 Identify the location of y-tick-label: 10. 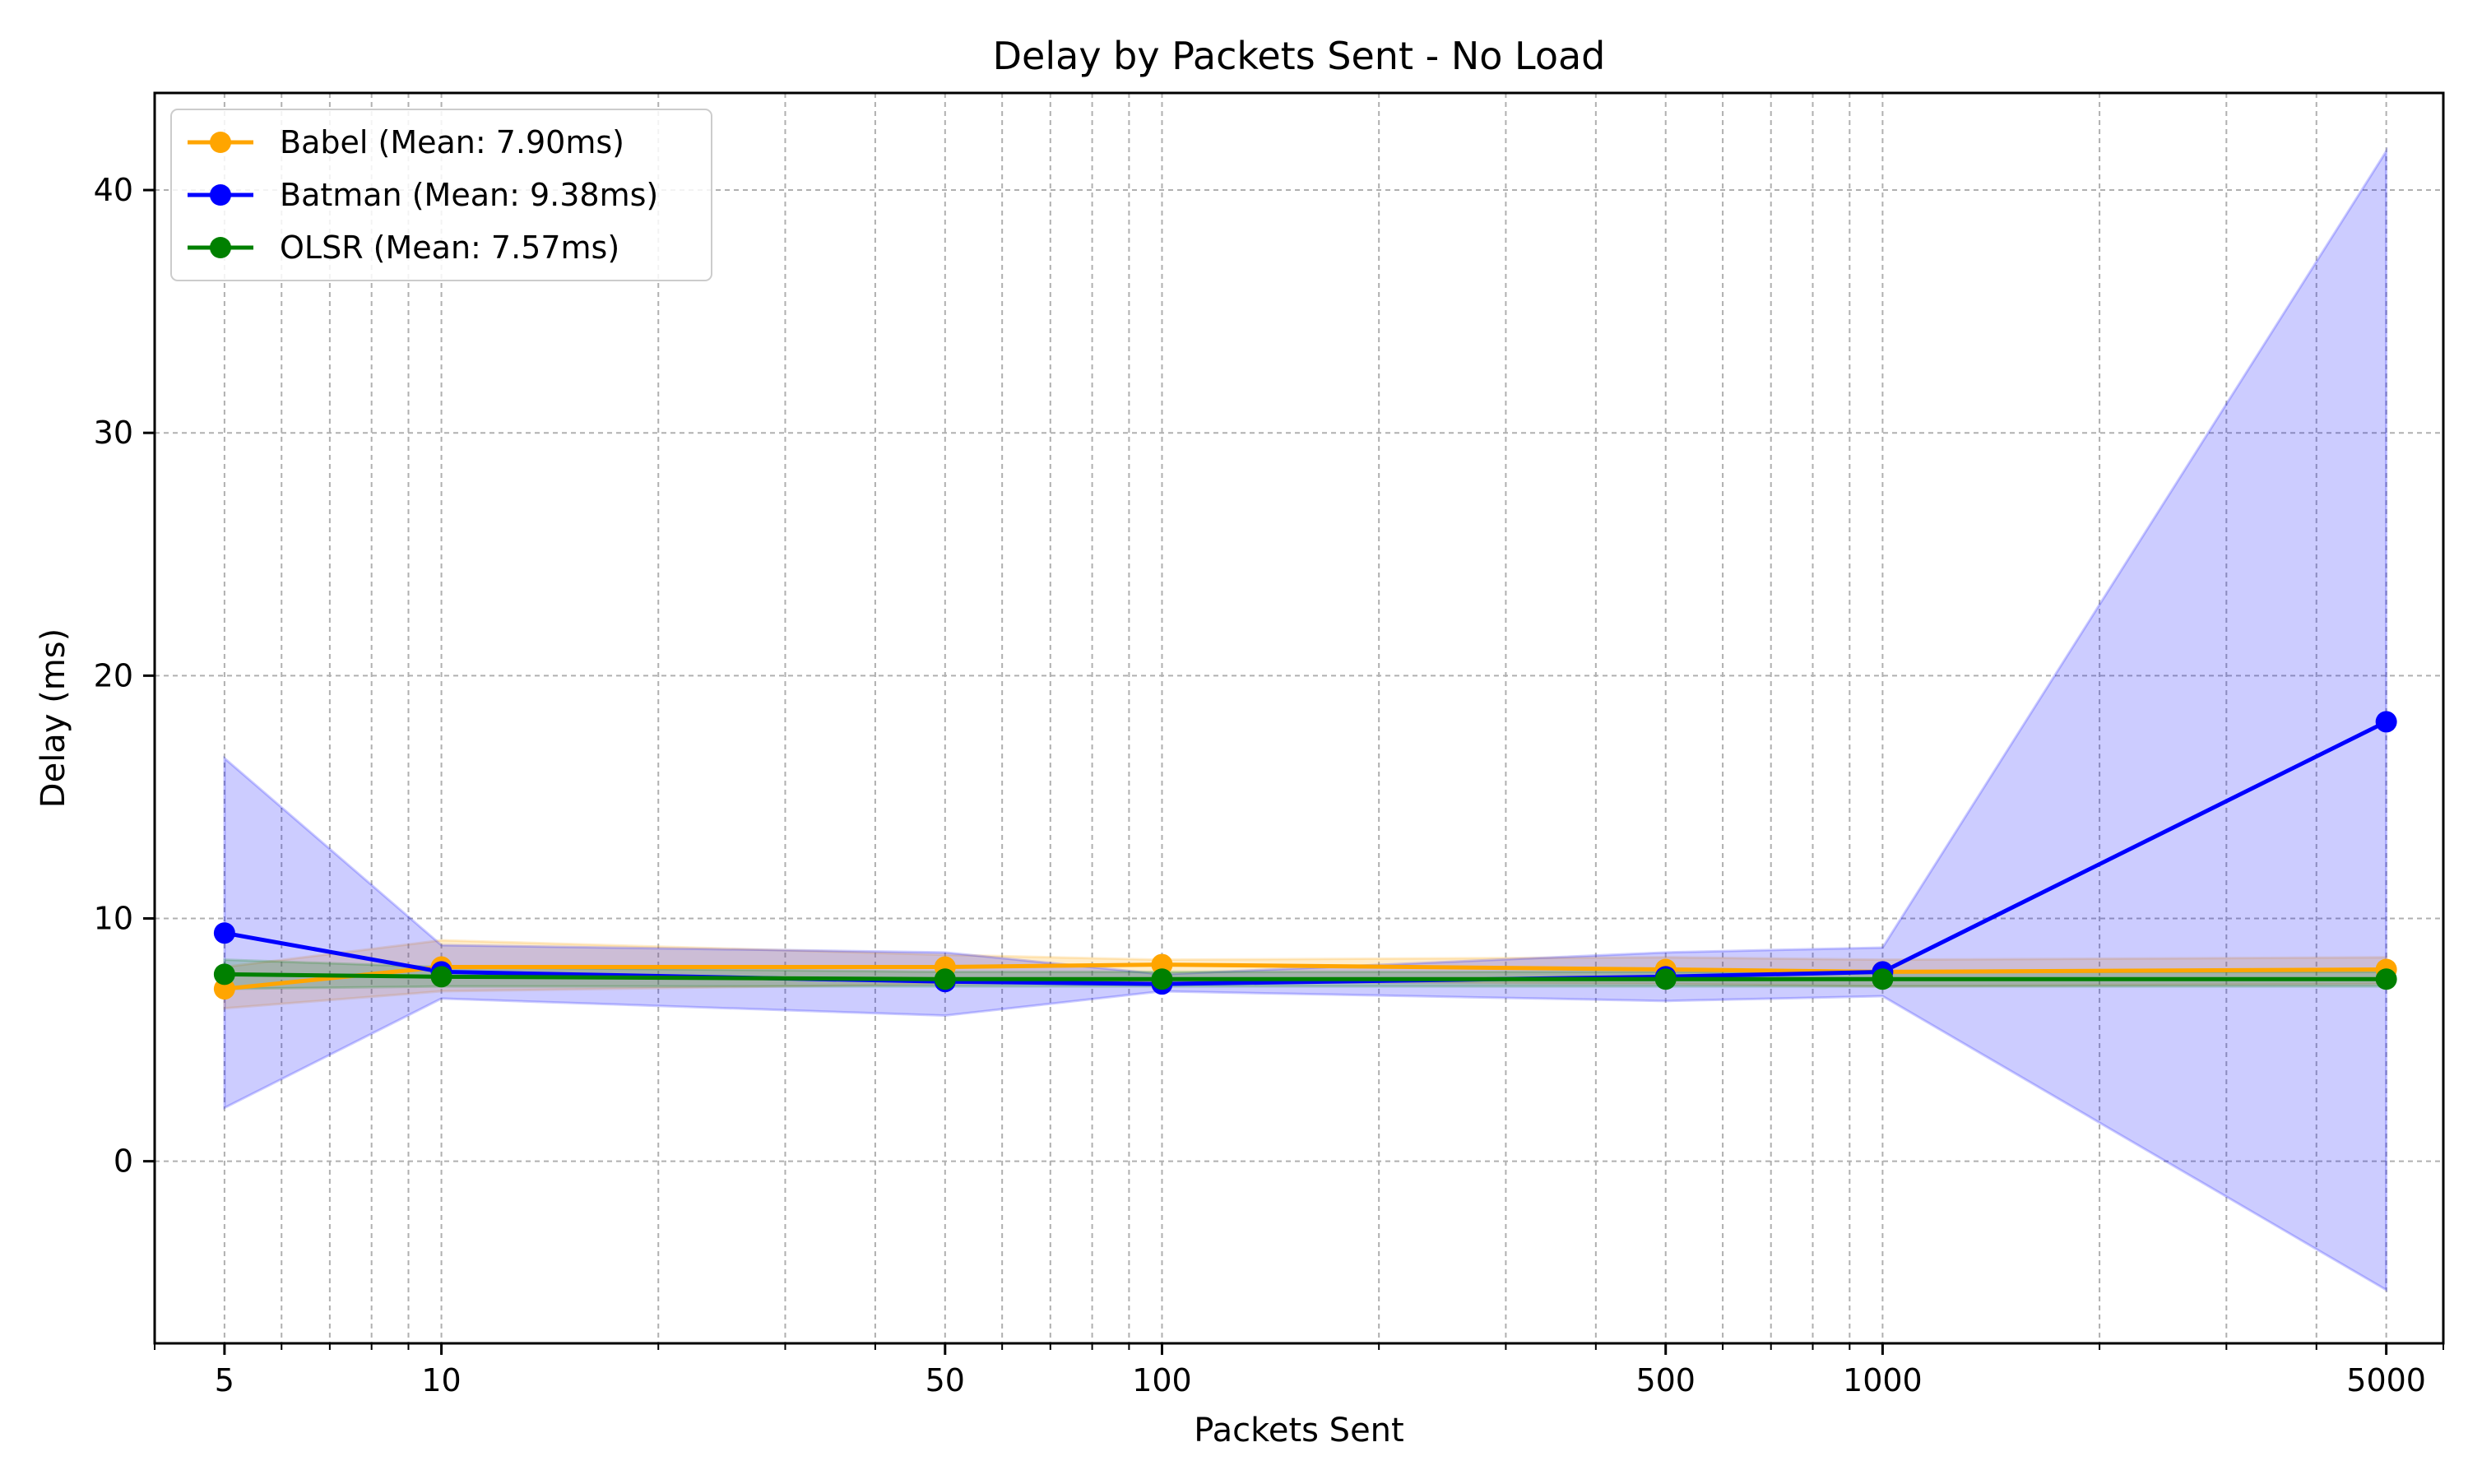
(113, 918).